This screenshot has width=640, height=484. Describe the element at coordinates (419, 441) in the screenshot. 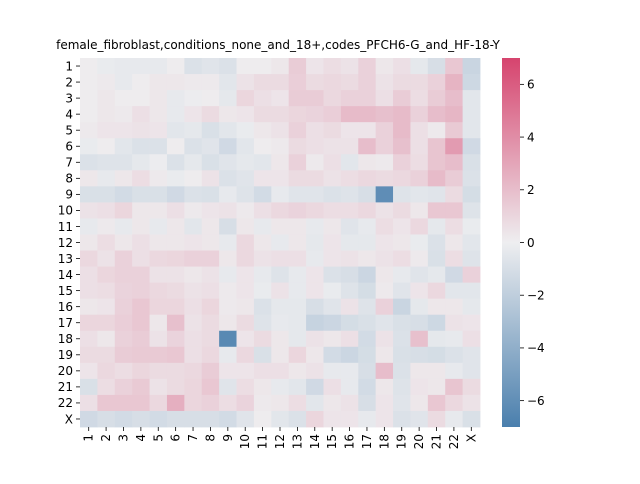

I see `x-tick-label: 20` at that location.